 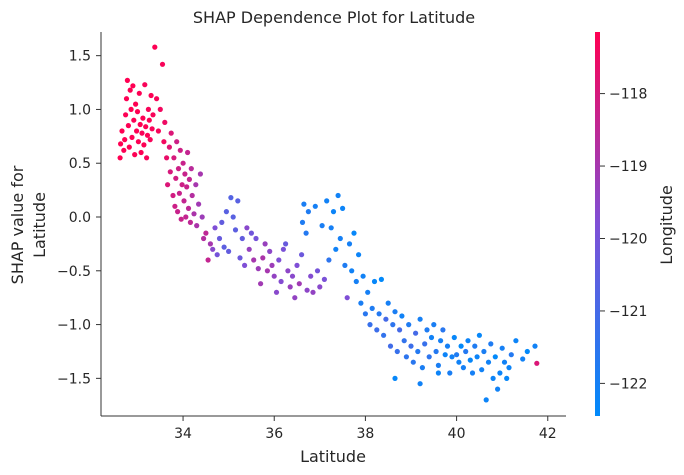 I want to click on y-tick-label: 0.5, so click(x=80, y=164).